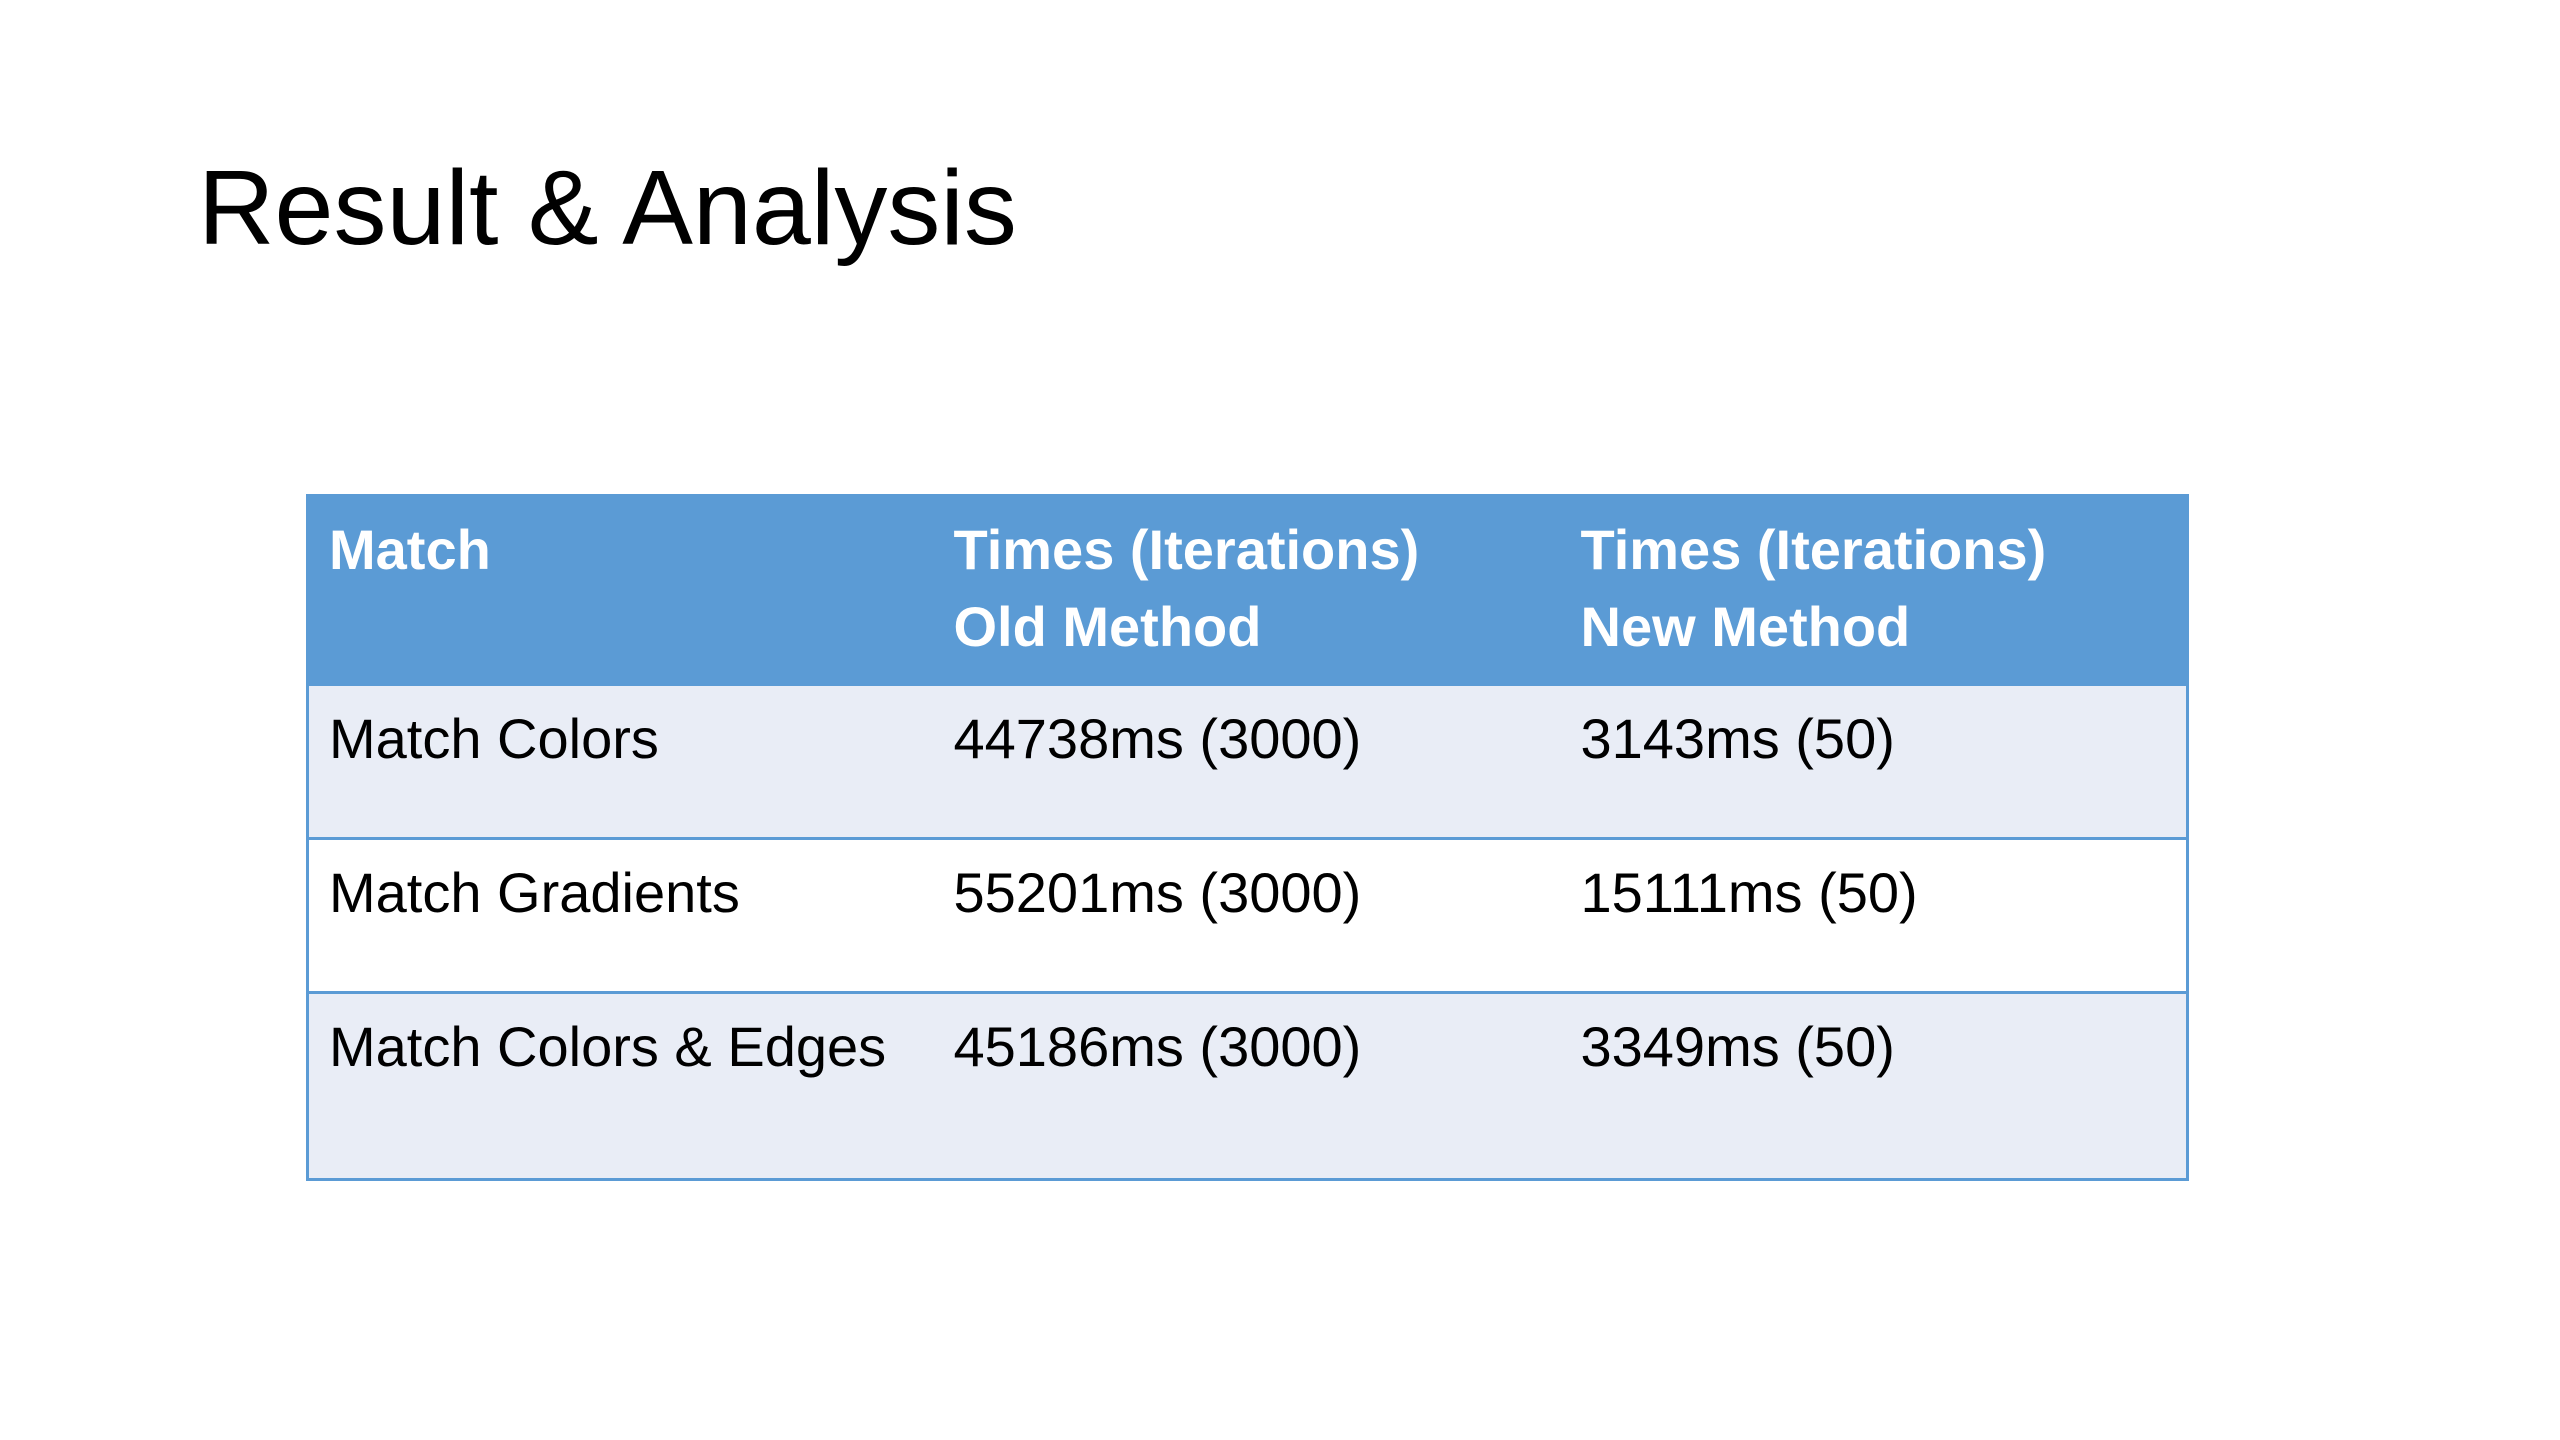  I want to click on cell-match: Match Colors, so click(494, 738).